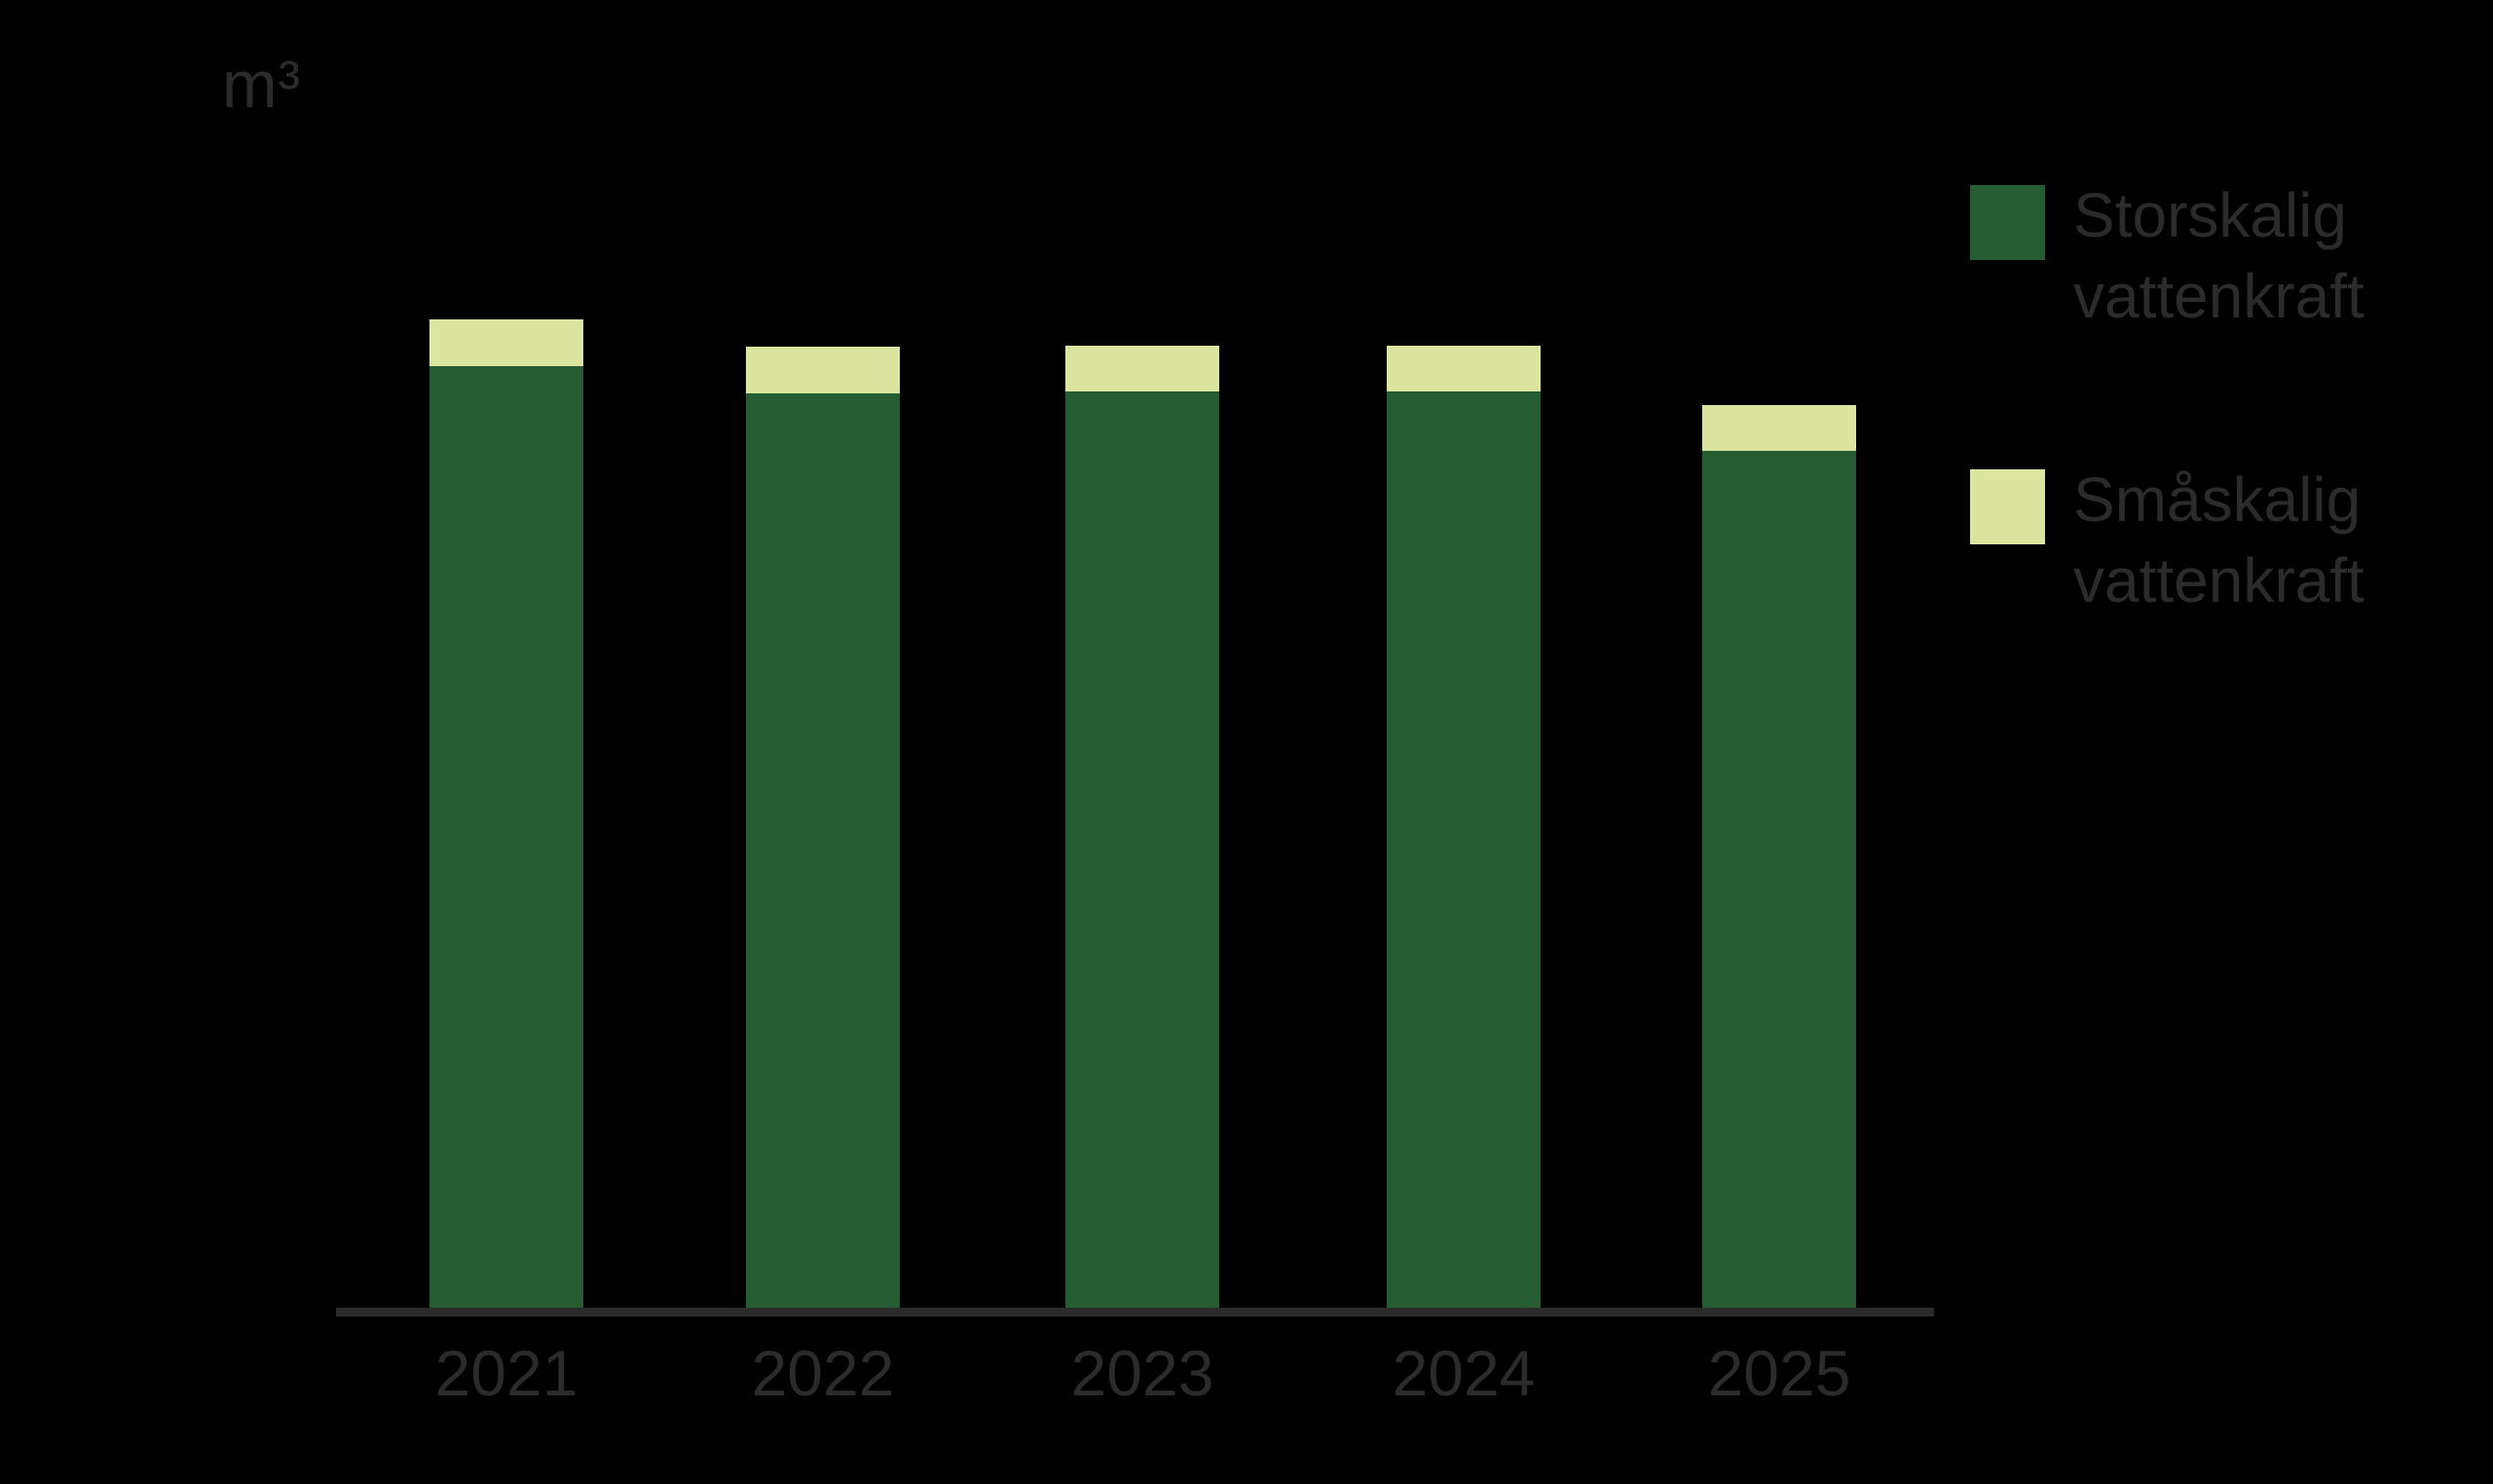 The height and width of the screenshot is (1484, 2493). Describe the element at coordinates (823, 370) in the screenshot. I see `bar-2022-smaskalig-segment` at that location.